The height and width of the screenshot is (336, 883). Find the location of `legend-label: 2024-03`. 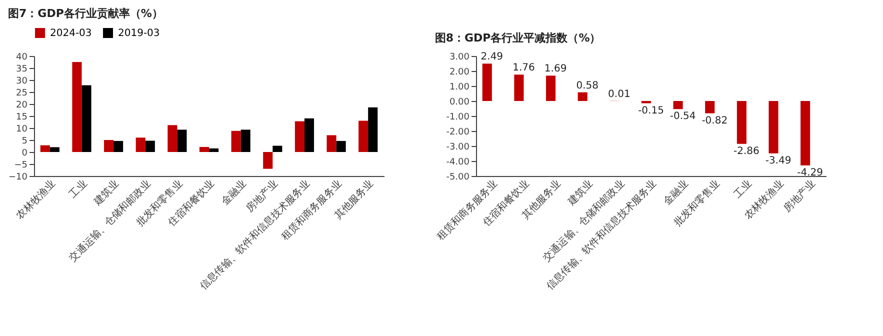

legend-label: 2024-03 is located at coordinates (71, 33).